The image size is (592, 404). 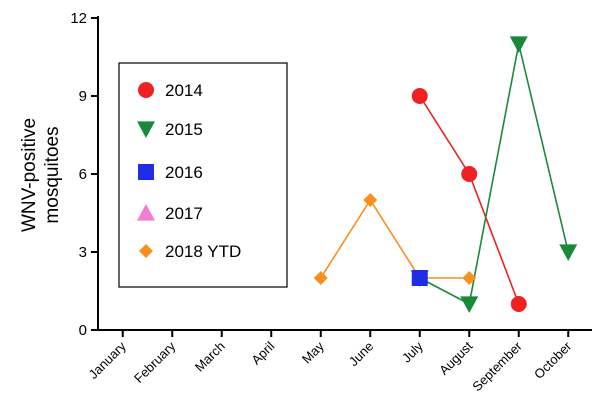 What do you see at coordinates (146, 172) in the screenshot?
I see `legend-marker-2016` at bounding box center [146, 172].